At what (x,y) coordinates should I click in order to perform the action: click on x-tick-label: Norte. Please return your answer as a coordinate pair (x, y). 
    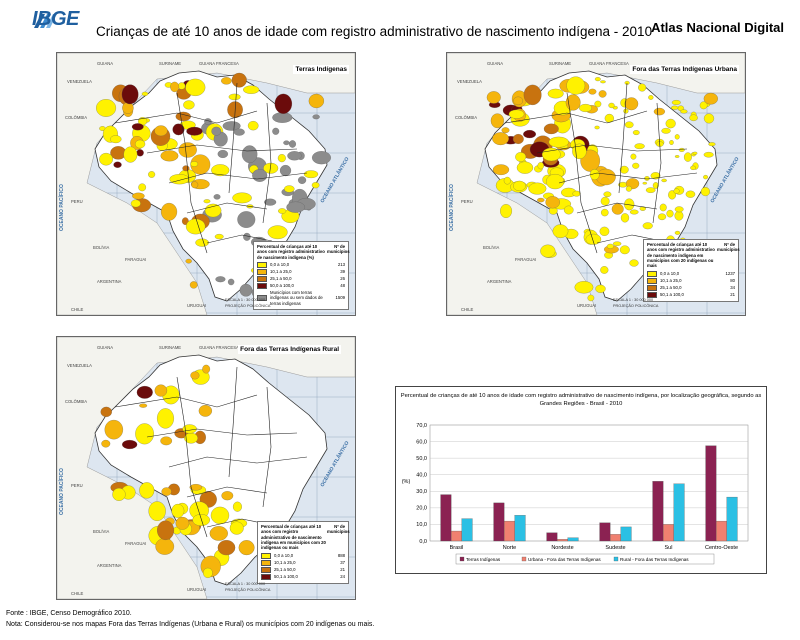
    Looking at the image, I should click on (509, 548).